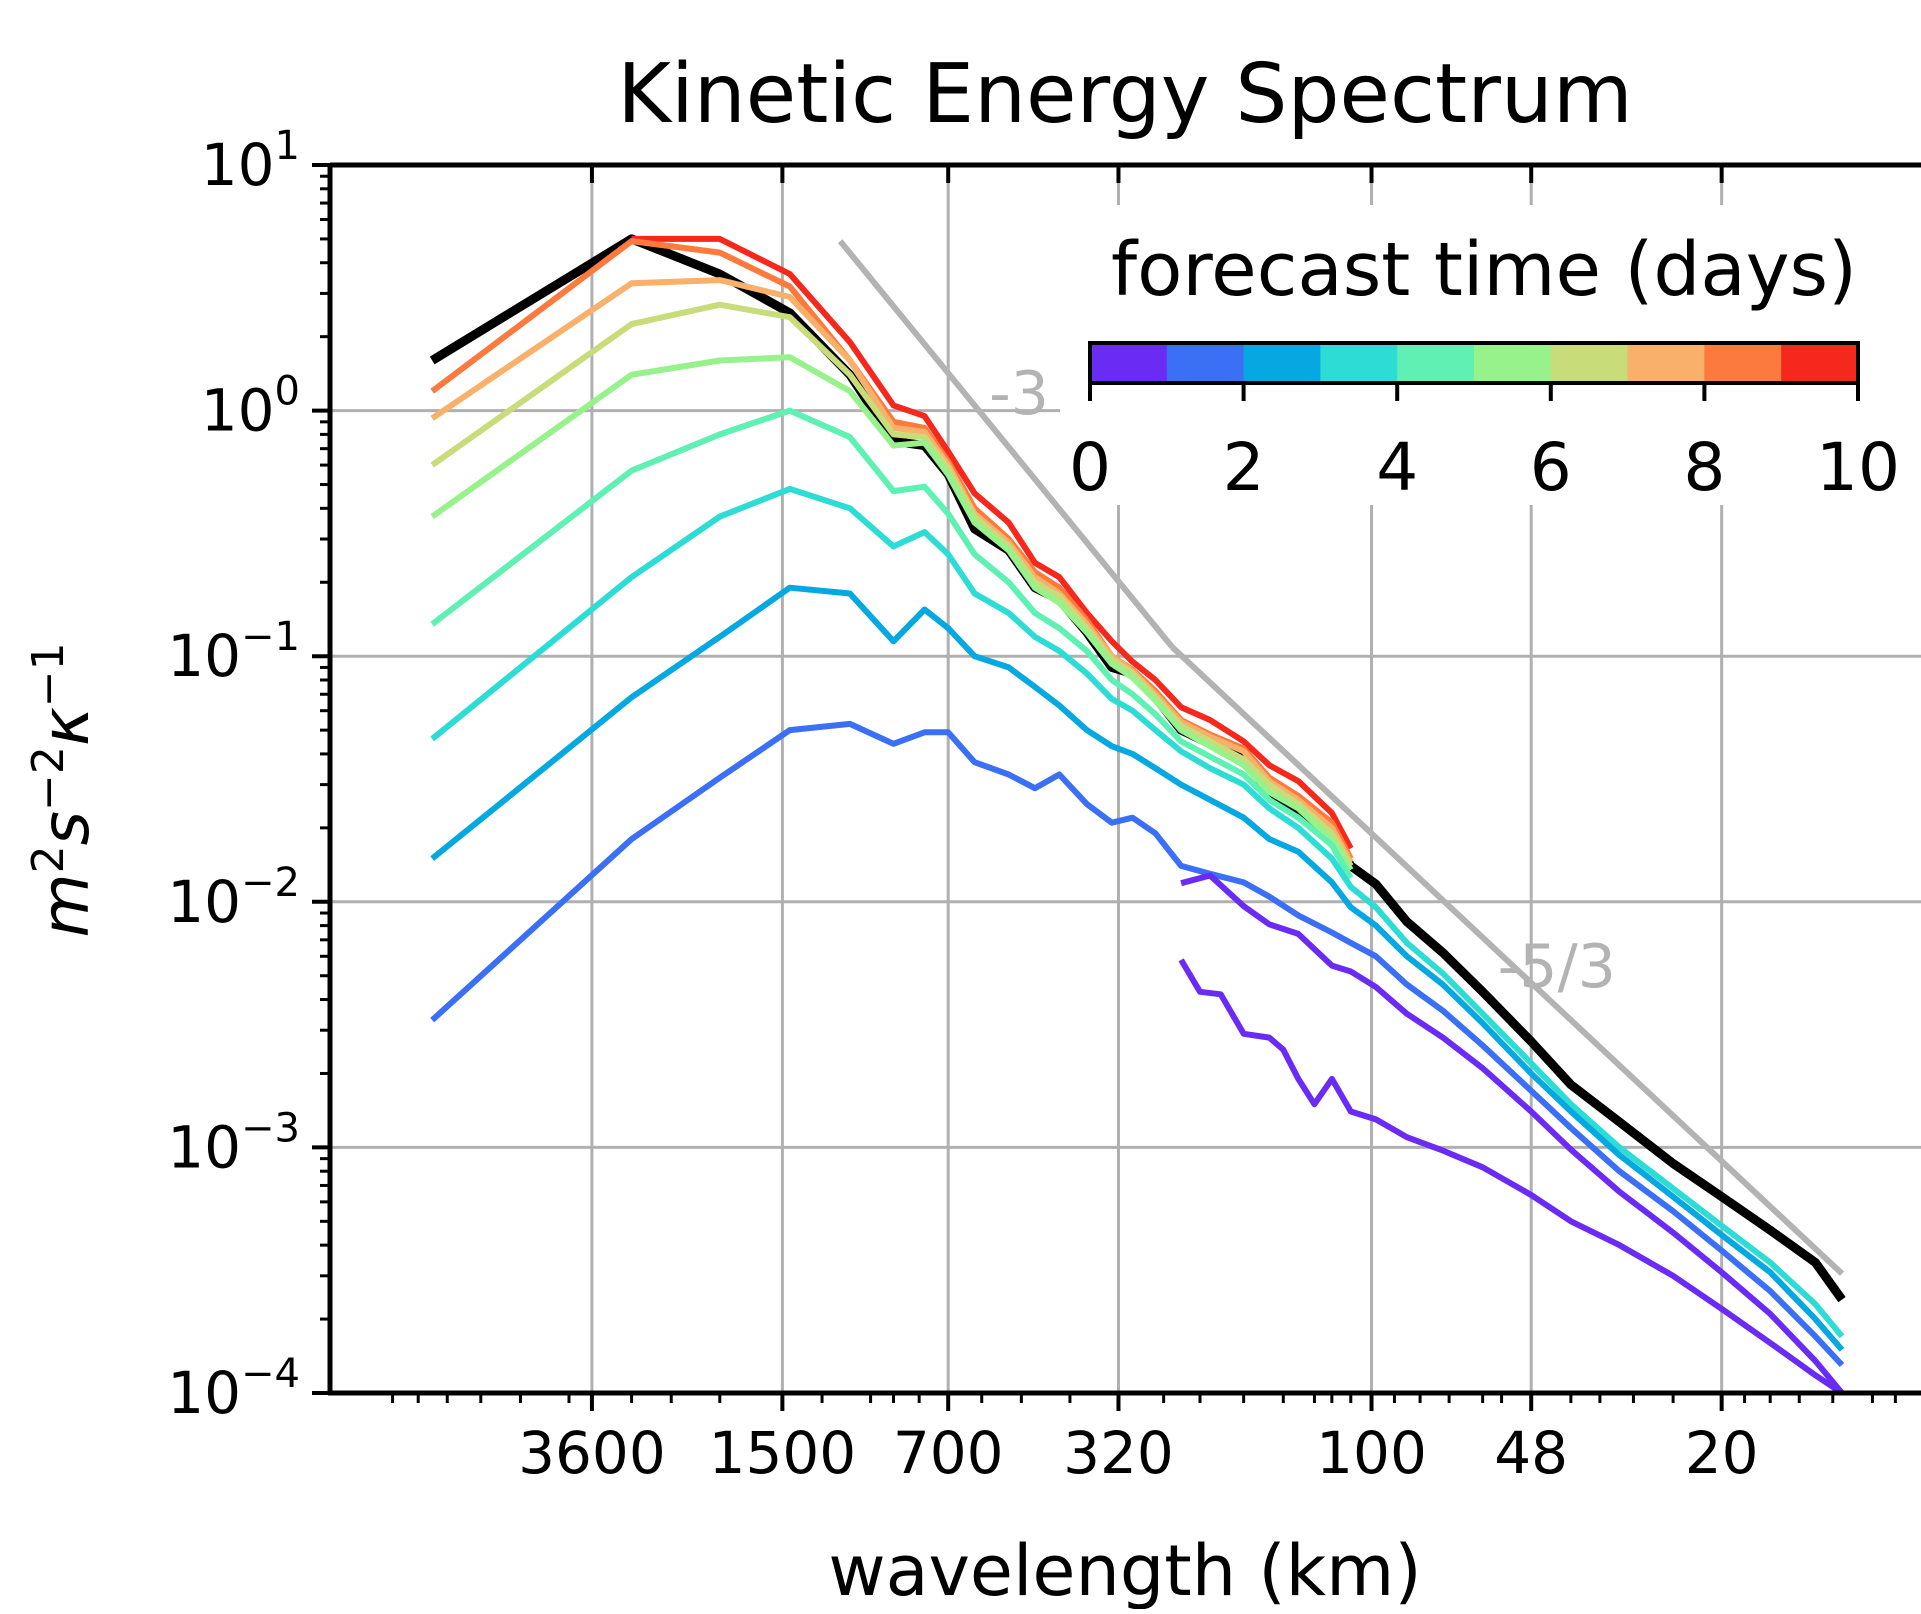 The height and width of the screenshot is (1614, 1921). What do you see at coordinates (65, 828) in the screenshot?
I see `y-label-s: s` at bounding box center [65, 828].